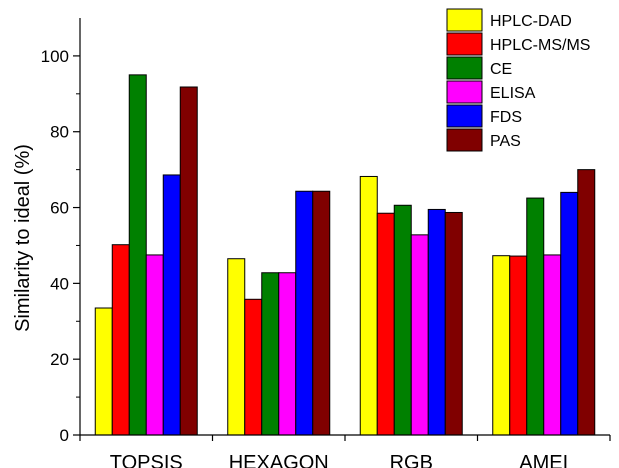 Image resolution: width=619 pixels, height=468 pixels. I want to click on legend-label: PAS, so click(505, 141).